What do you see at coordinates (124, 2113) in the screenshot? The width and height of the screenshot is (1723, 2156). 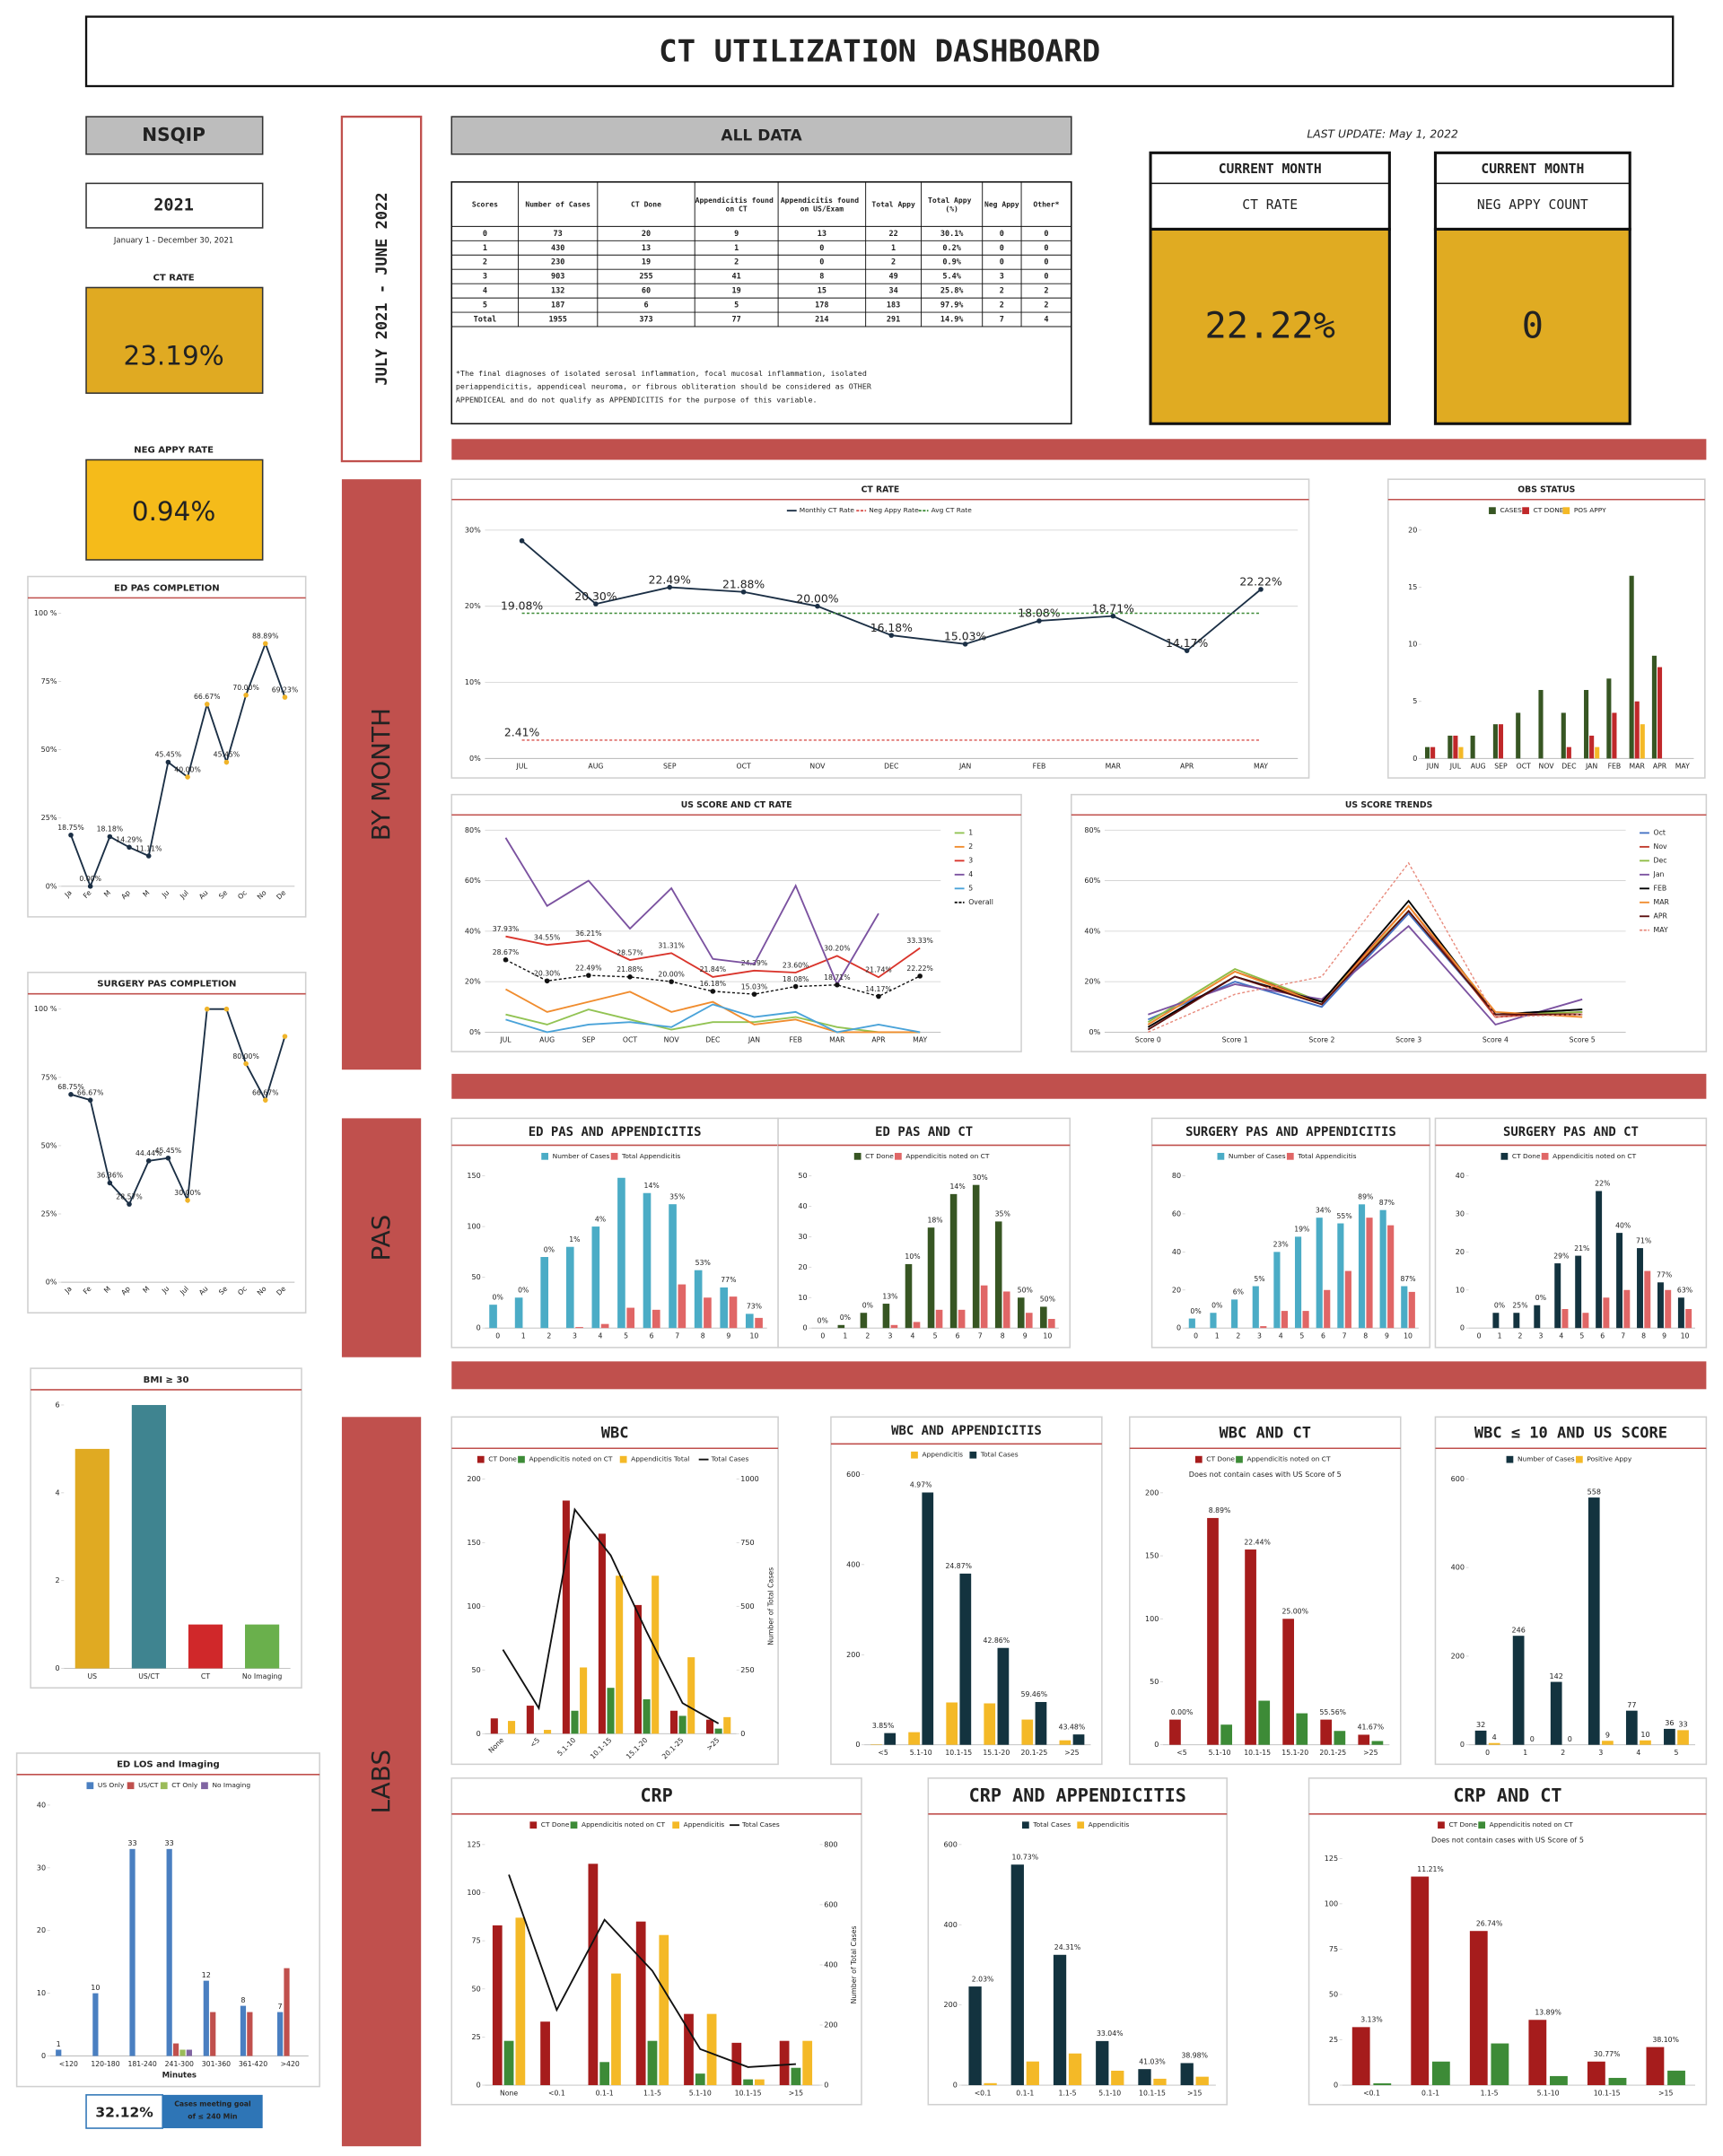 I see `los-goal: 32.12%` at bounding box center [124, 2113].